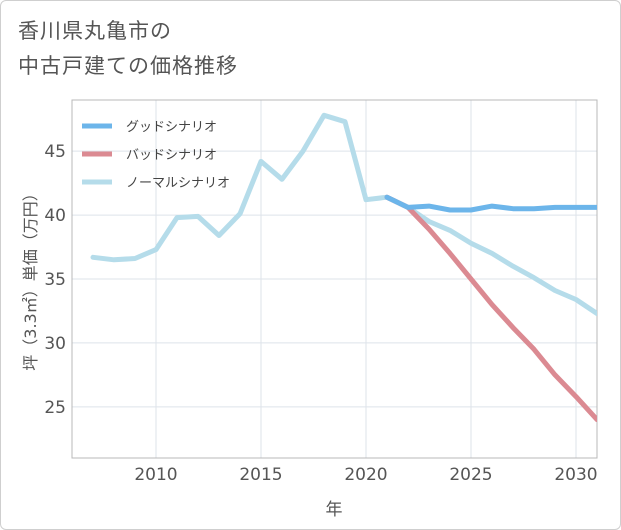 The height and width of the screenshot is (530, 621). What do you see at coordinates (55, 216) in the screenshot?
I see `y-tick-label: 40` at bounding box center [55, 216].